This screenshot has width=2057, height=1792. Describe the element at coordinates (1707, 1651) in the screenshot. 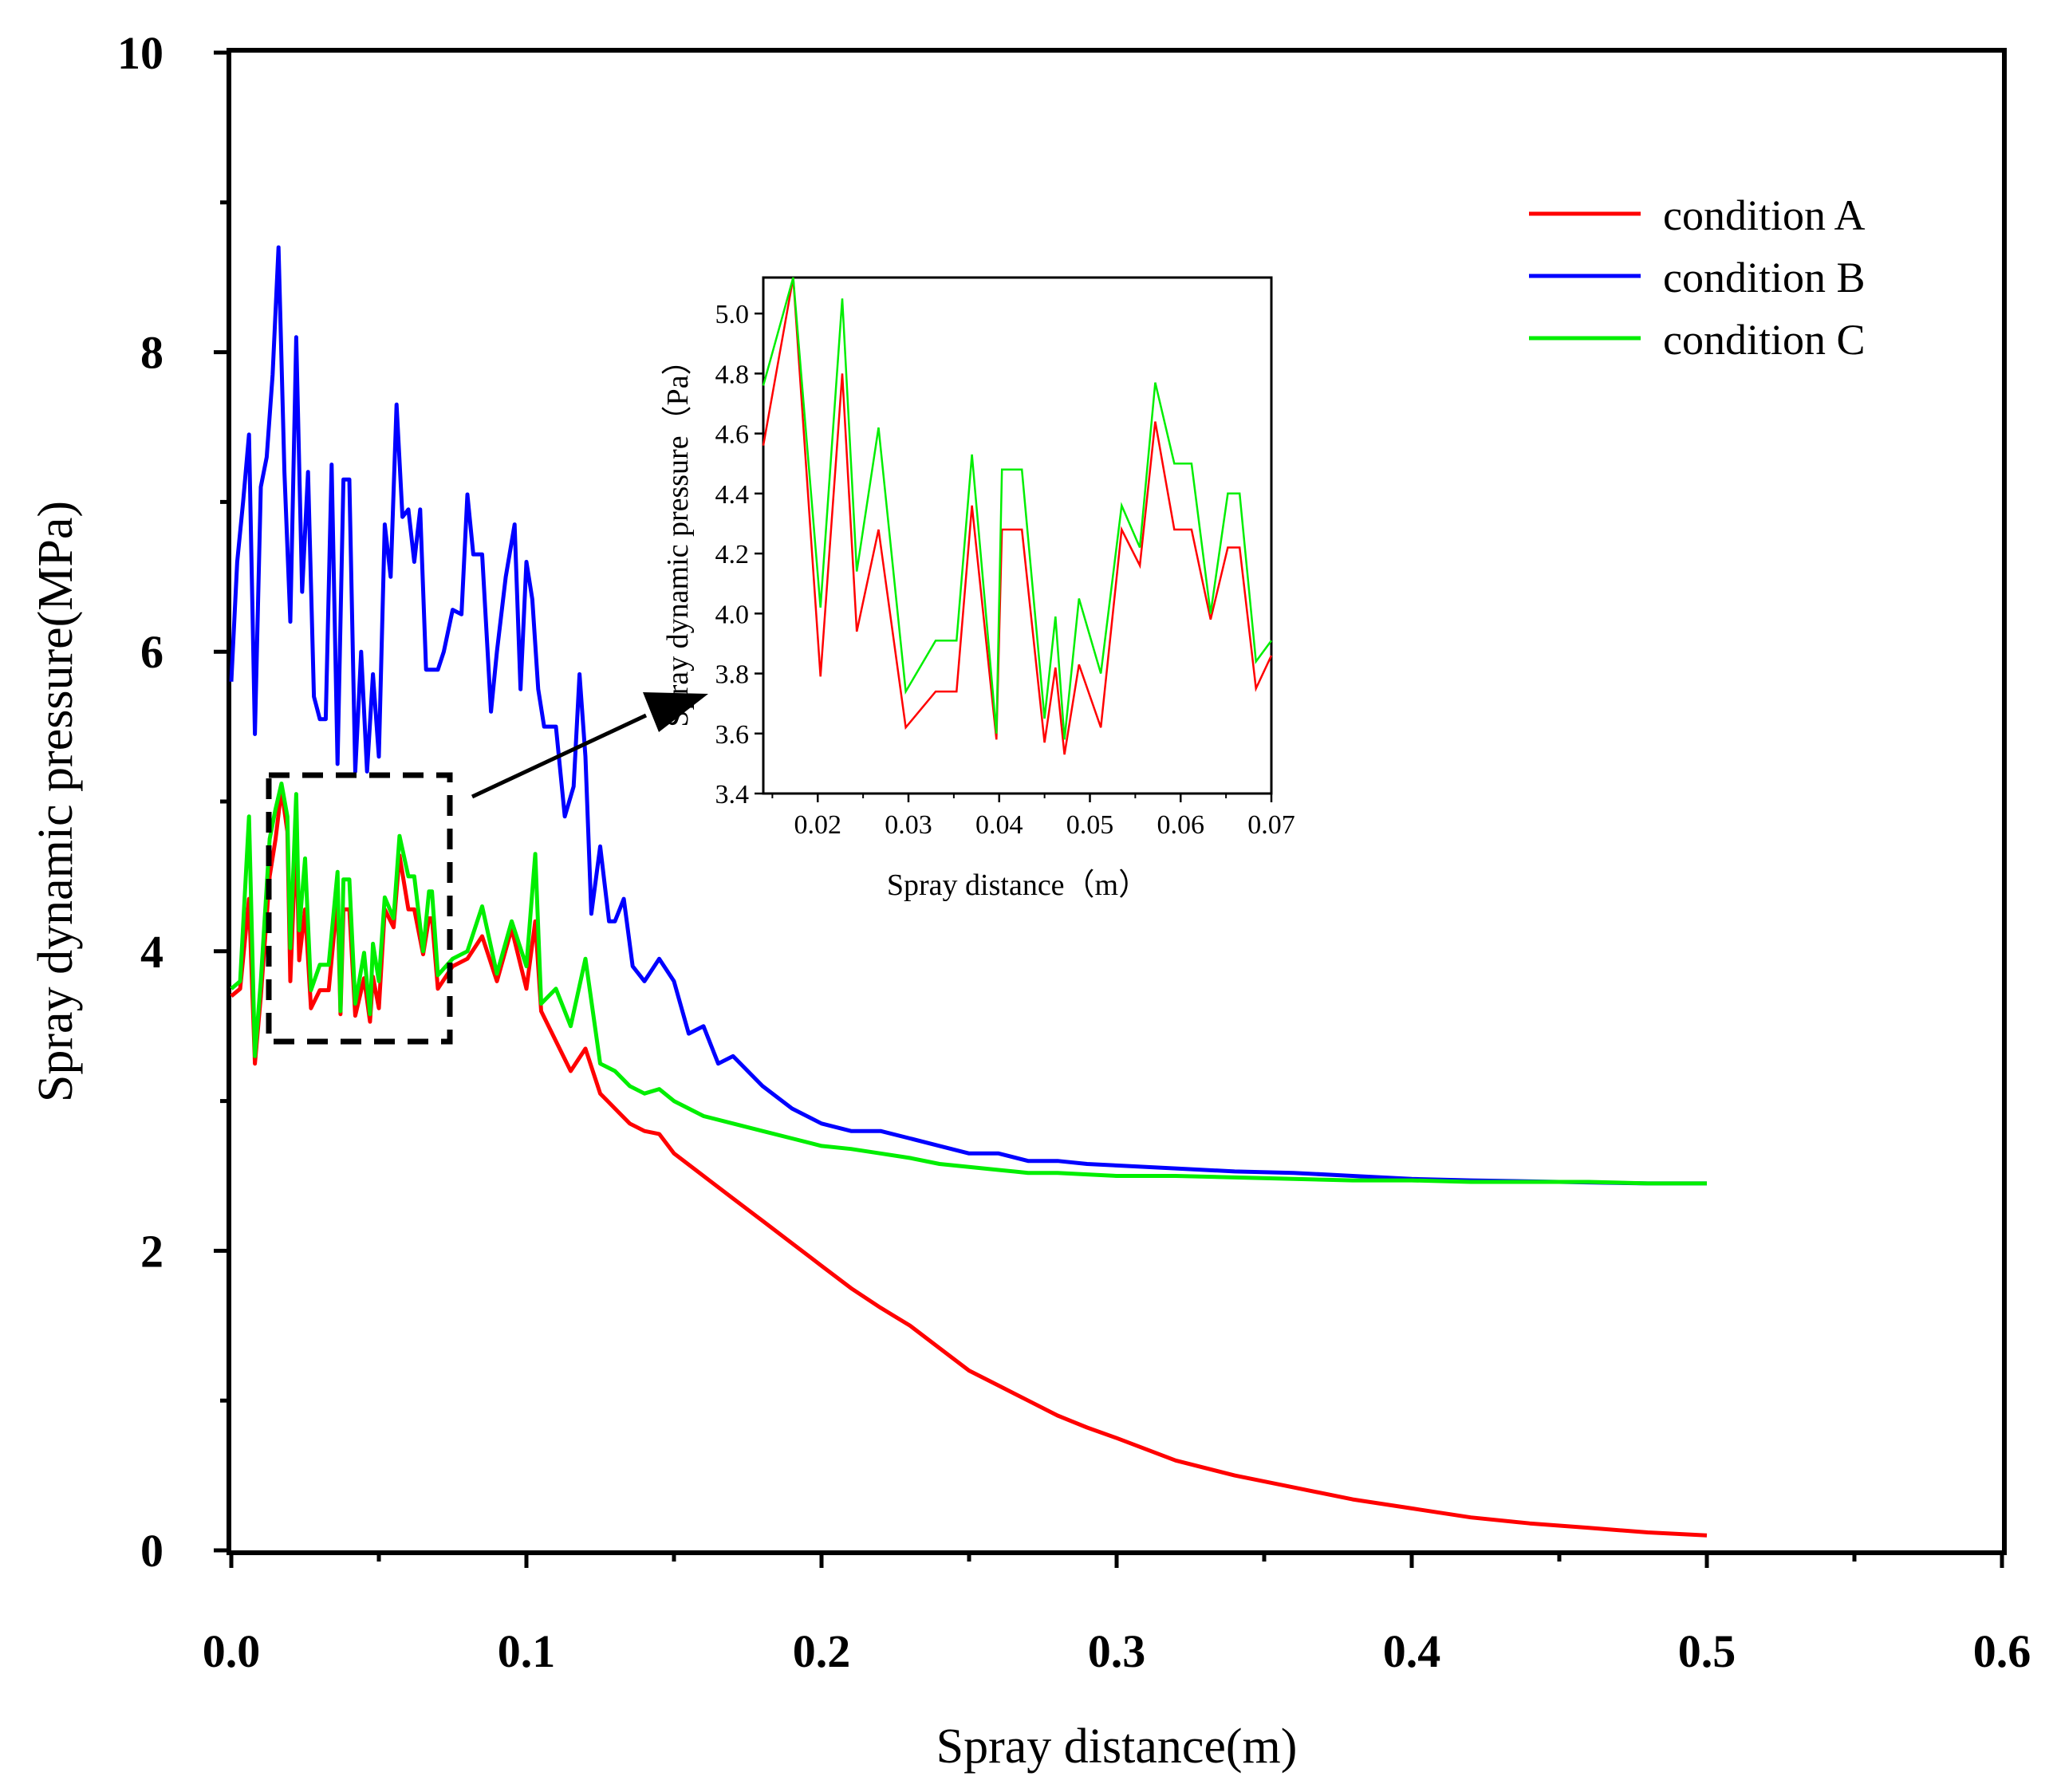

I see `x-tick-label: 0.5` at that location.